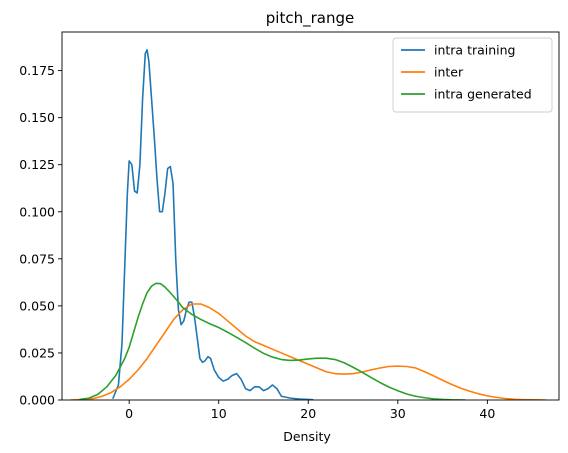 The image size is (568, 453). What do you see at coordinates (37, 400) in the screenshot?
I see `y-tick-label: 0.000` at bounding box center [37, 400].